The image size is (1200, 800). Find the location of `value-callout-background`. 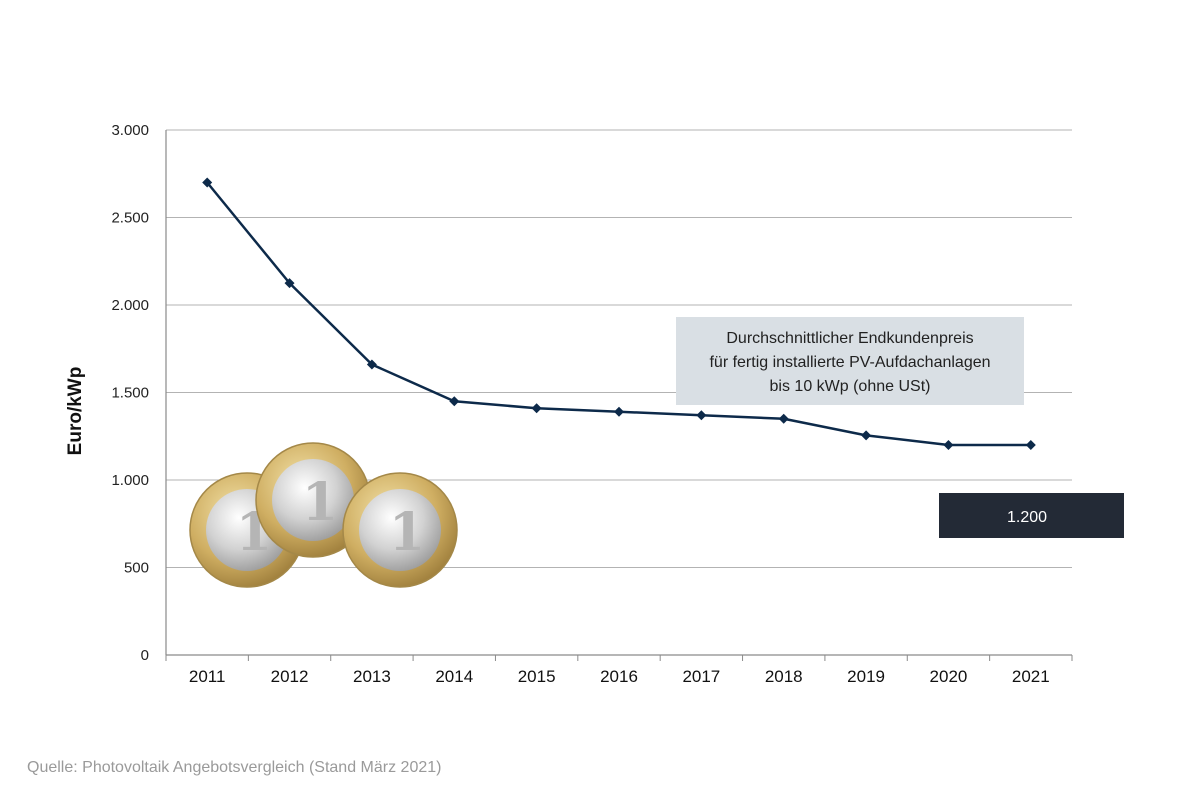

value-callout-background is located at coordinates (1031, 515).